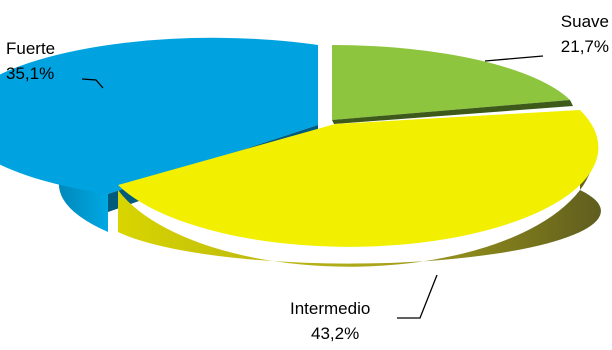  What do you see at coordinates (92, 83) in the screenshot?
I see `leader-line-fuerte` at bounding box center [92, 83].